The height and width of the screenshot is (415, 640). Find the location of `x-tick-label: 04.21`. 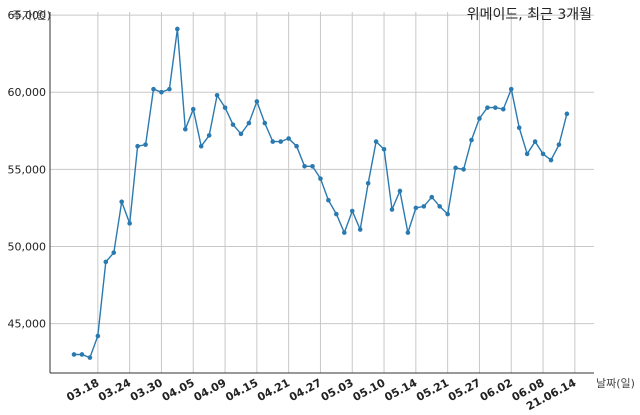

x-tick-label: 04.21 is located at coordinates (273, 390).